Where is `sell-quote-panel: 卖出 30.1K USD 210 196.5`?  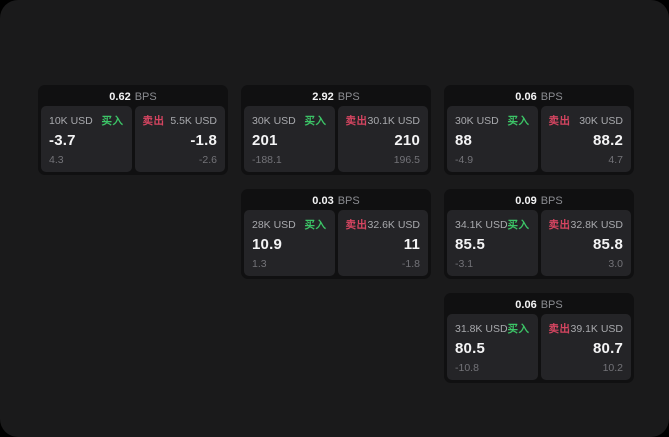
sell-quote-panel: 卖出 30.1K USD 210 196.5 is located at coordinates (382, 139).